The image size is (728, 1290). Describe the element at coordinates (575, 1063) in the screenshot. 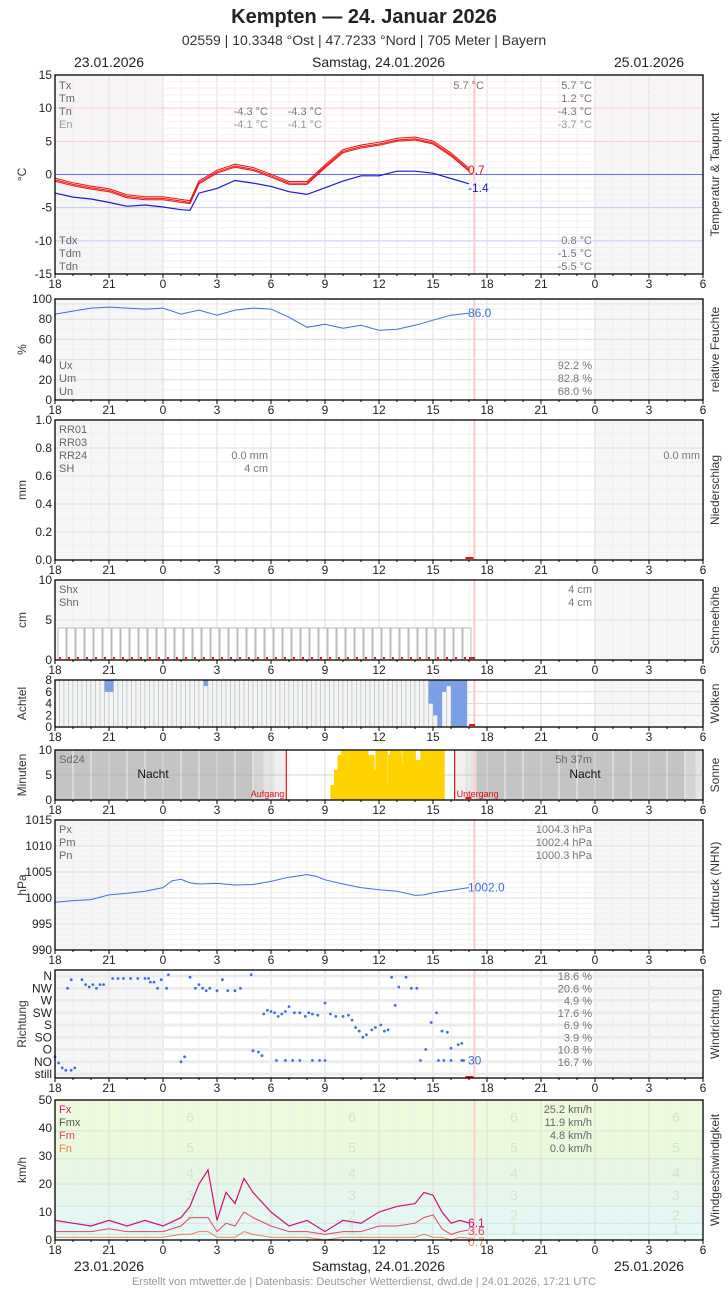

I see `stat-text: 16.7 %` at that location.